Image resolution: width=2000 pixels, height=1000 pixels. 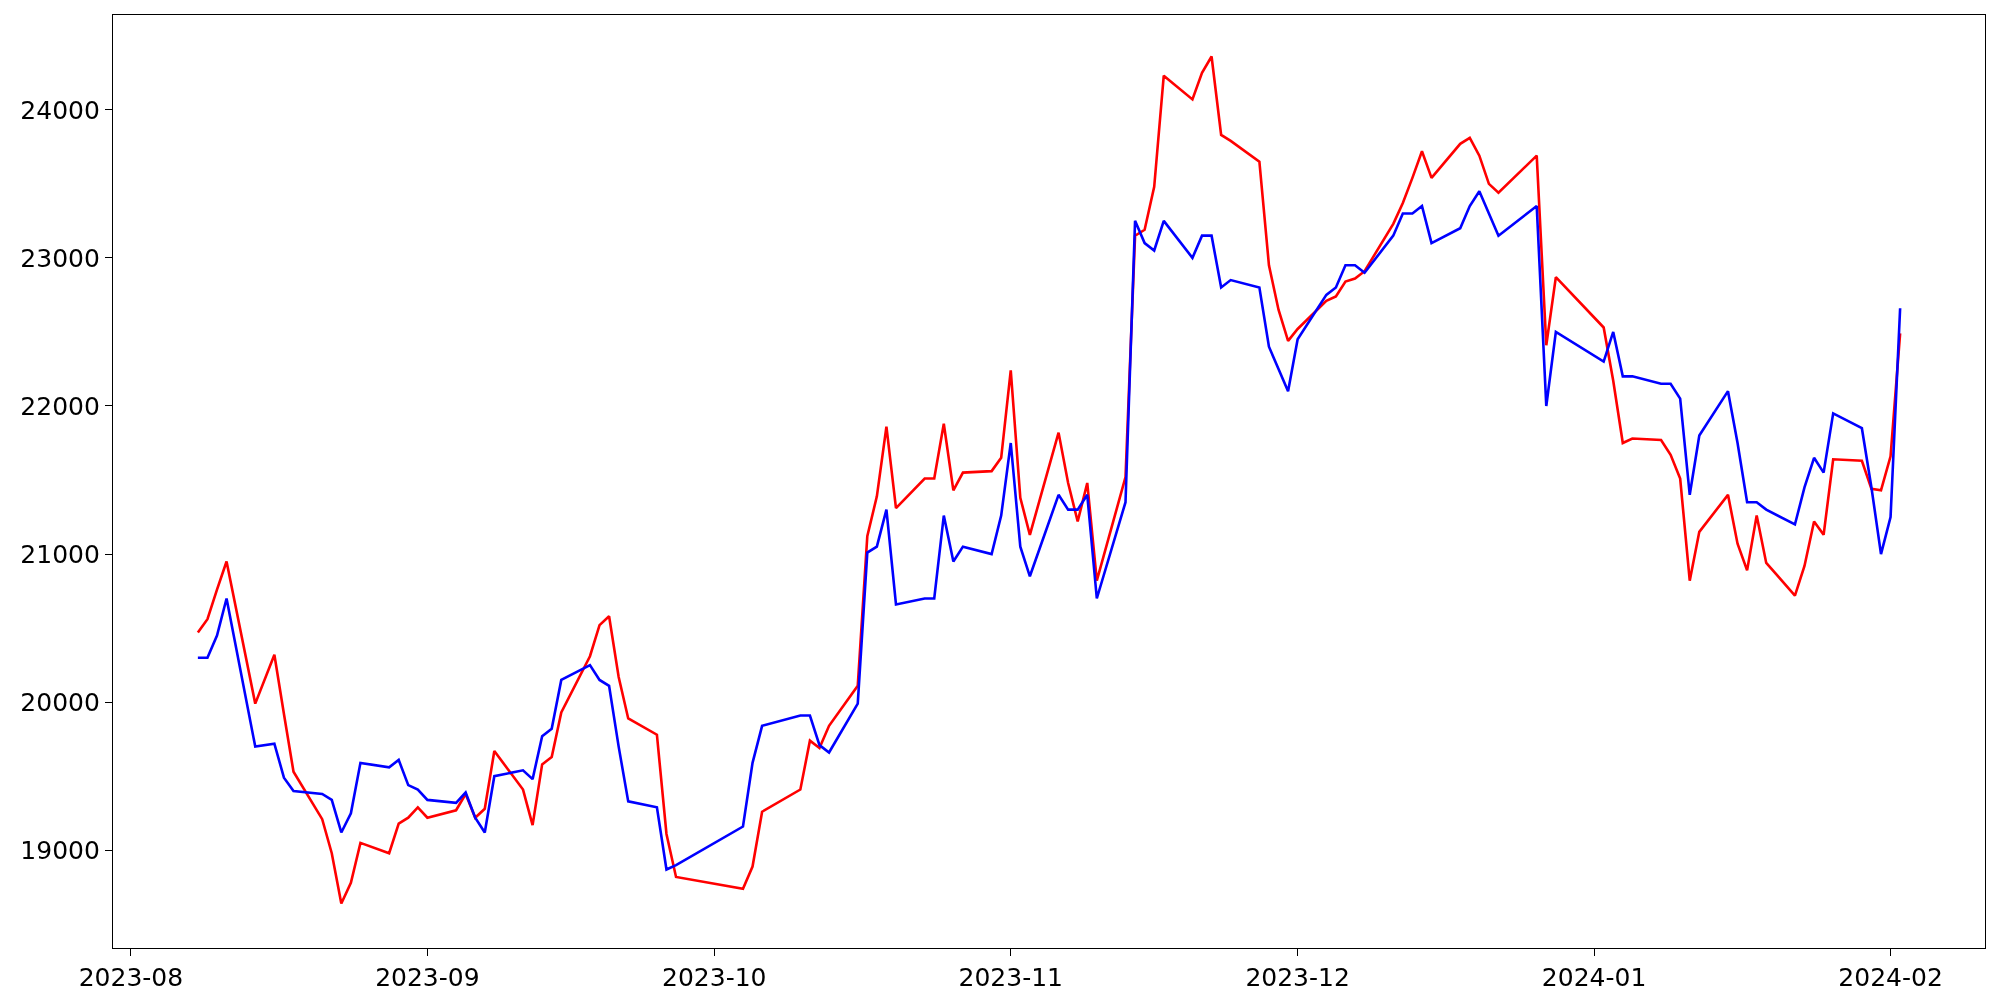 What do you see at coordinates (1010, 978) in the screenshot?
I see `x-tick-label: 2023-11` at bounding box center [1010, 978].